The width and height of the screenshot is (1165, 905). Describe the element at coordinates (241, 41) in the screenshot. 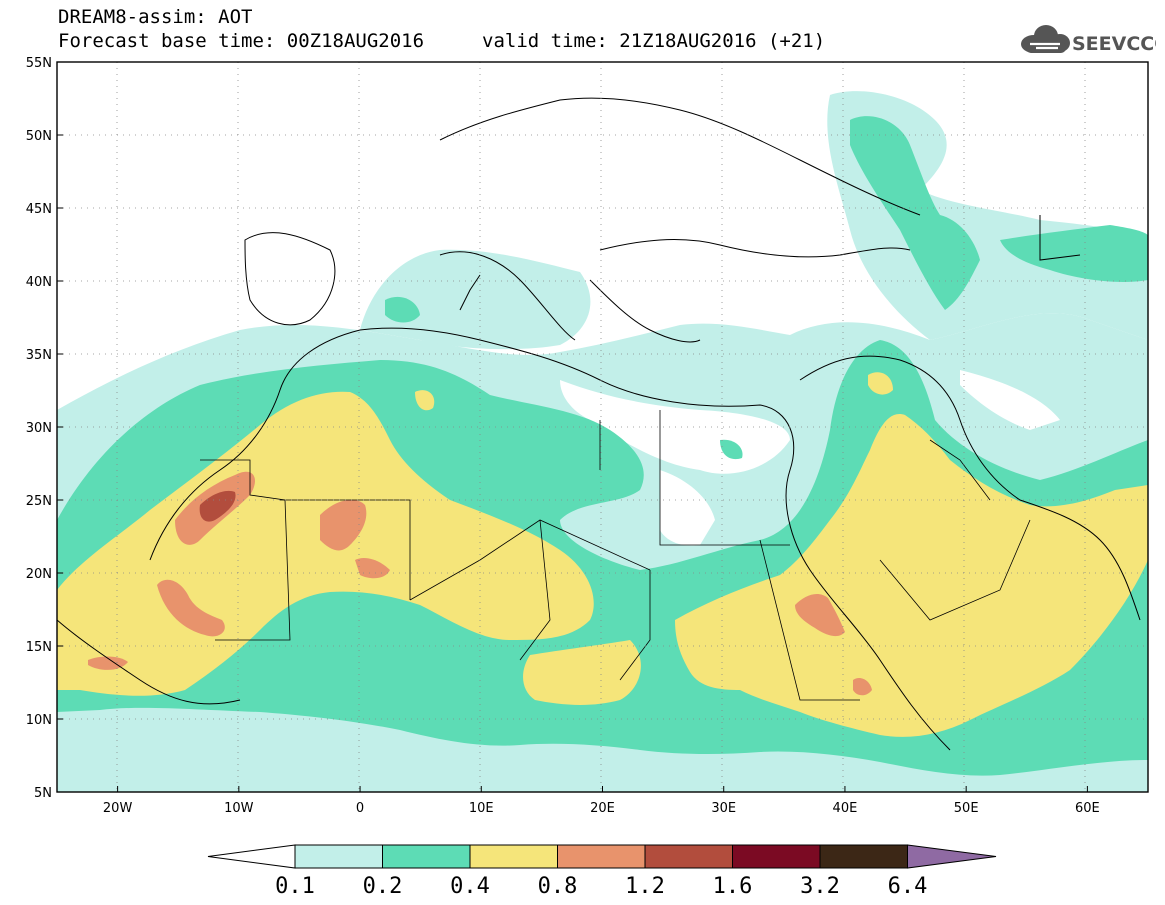

I see `forecast-base-time: Forecast base time: 00Z18AUG2016` at that location.